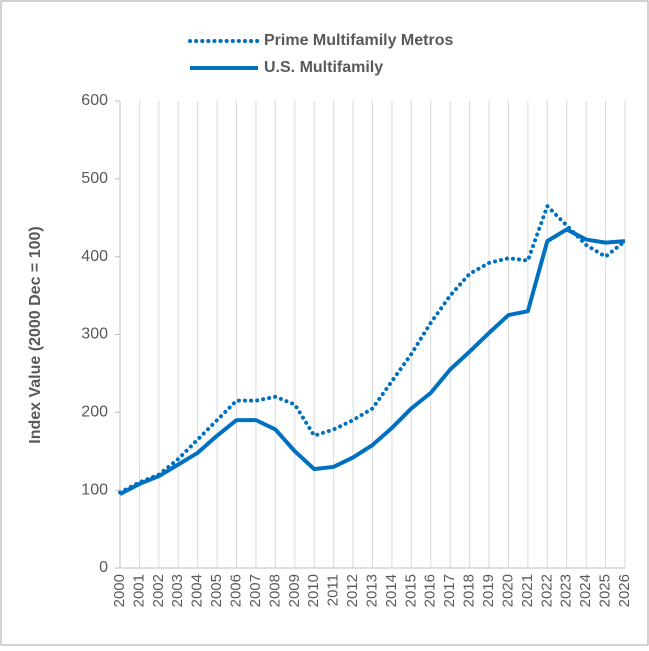  I want to click on x-tick-label: 2026, so click(624, 590).